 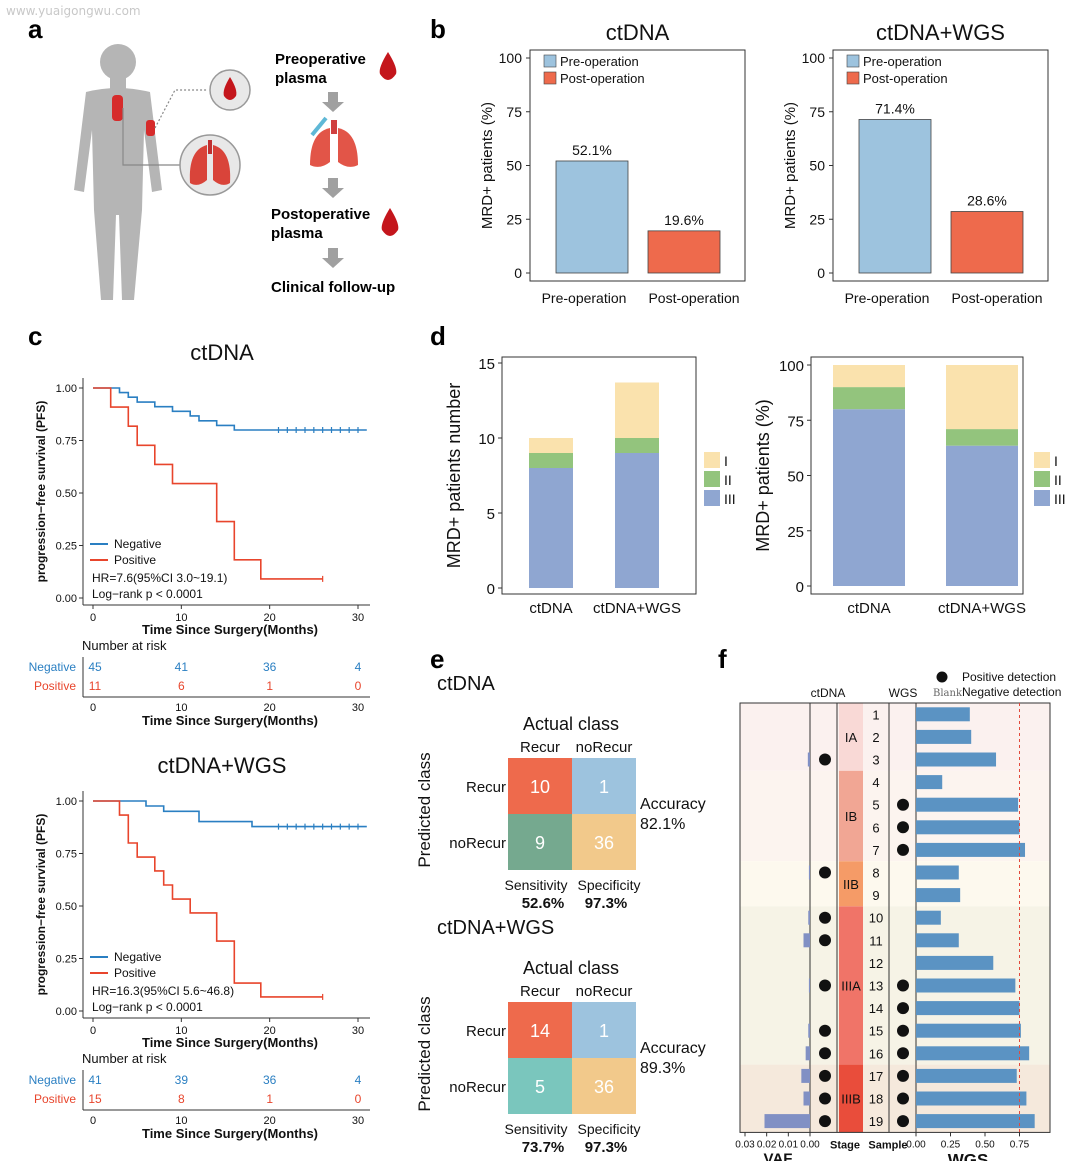 What do you see at coordinates (662, 1068) in the screenshot?
I see `accuracy-value: 89.3%` at bounding box center [662, 1068].